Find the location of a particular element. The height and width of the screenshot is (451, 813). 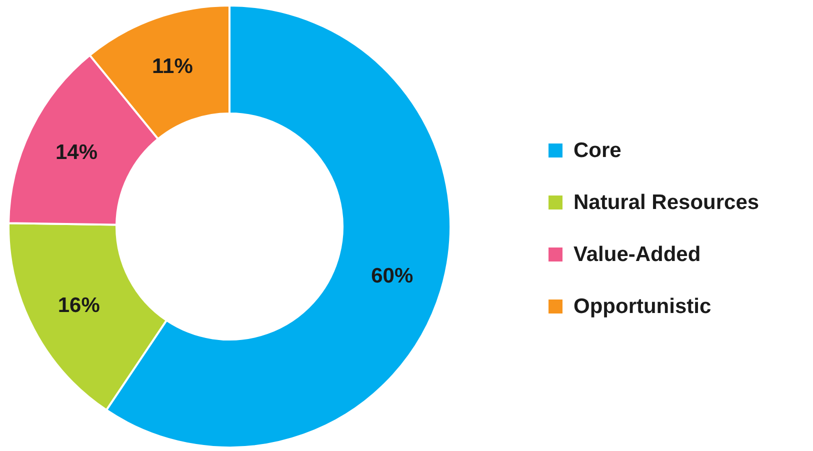

data-label: 60% is located at coordinates (392, 276).